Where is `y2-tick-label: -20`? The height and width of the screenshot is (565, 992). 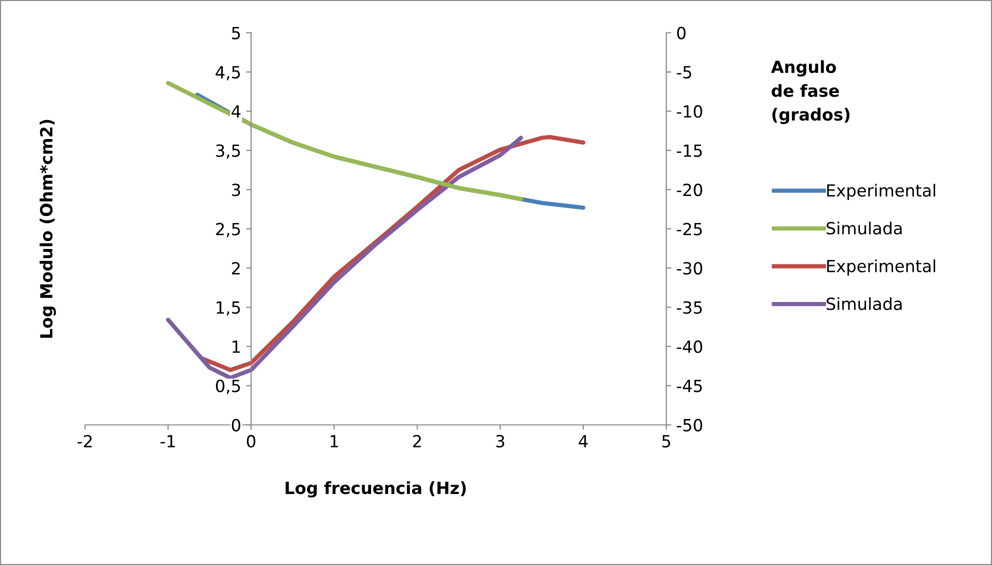 y2-tick-label: -20 is located at coordinates (689, 190).